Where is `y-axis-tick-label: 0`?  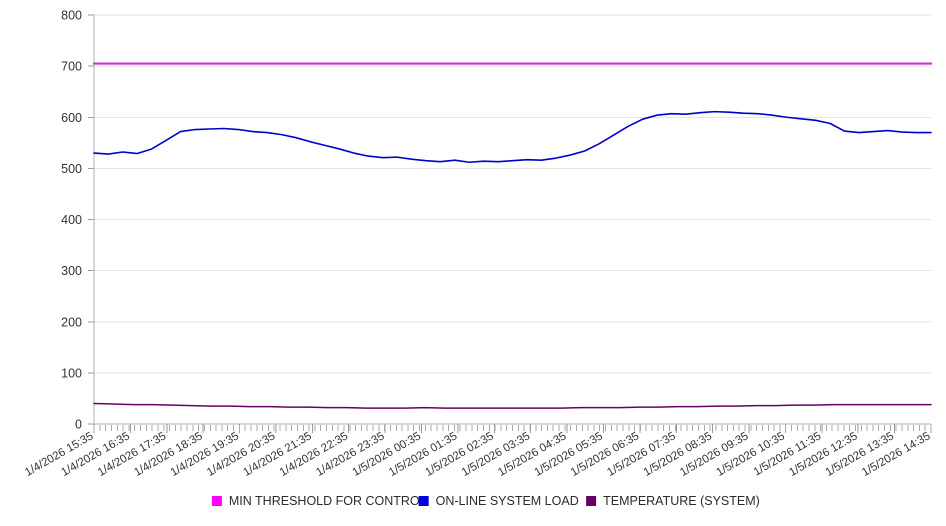
y-axis-tick-label: 0 is located at coordinates (78, 425).